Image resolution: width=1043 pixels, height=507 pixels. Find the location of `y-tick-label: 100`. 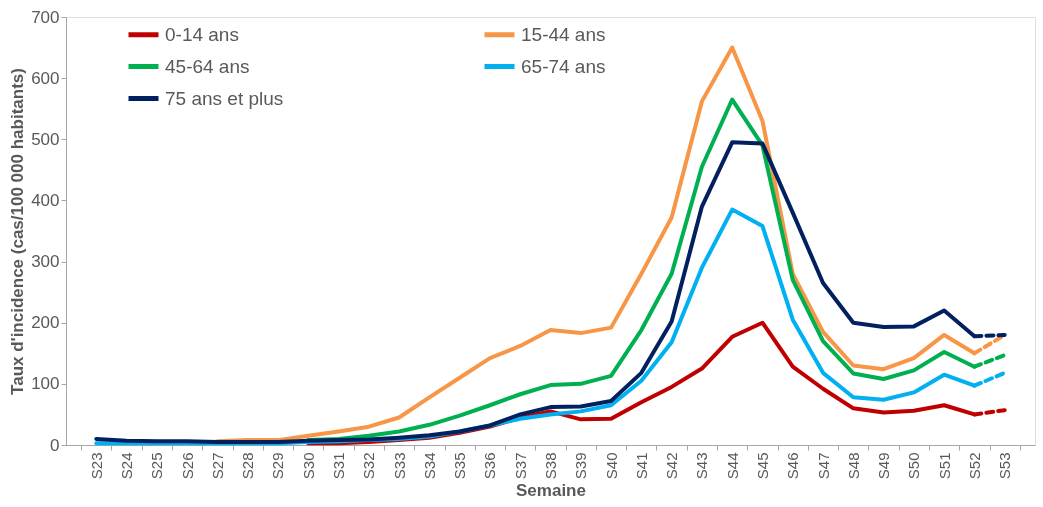

y-tick-label: 100 is located at coordinates (45, 384).